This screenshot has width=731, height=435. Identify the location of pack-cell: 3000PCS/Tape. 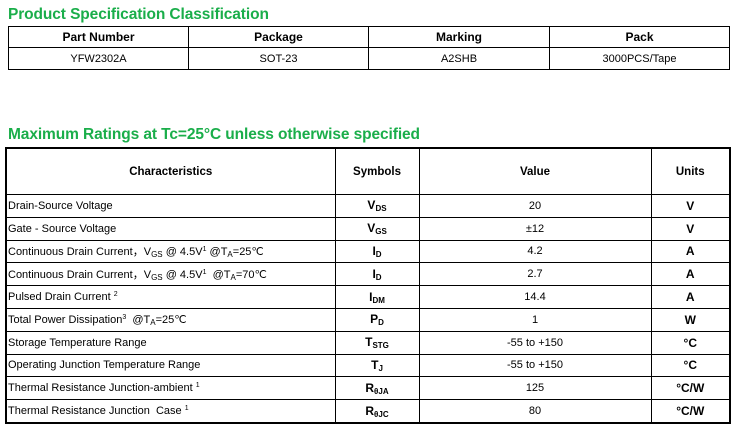
(639, 58).